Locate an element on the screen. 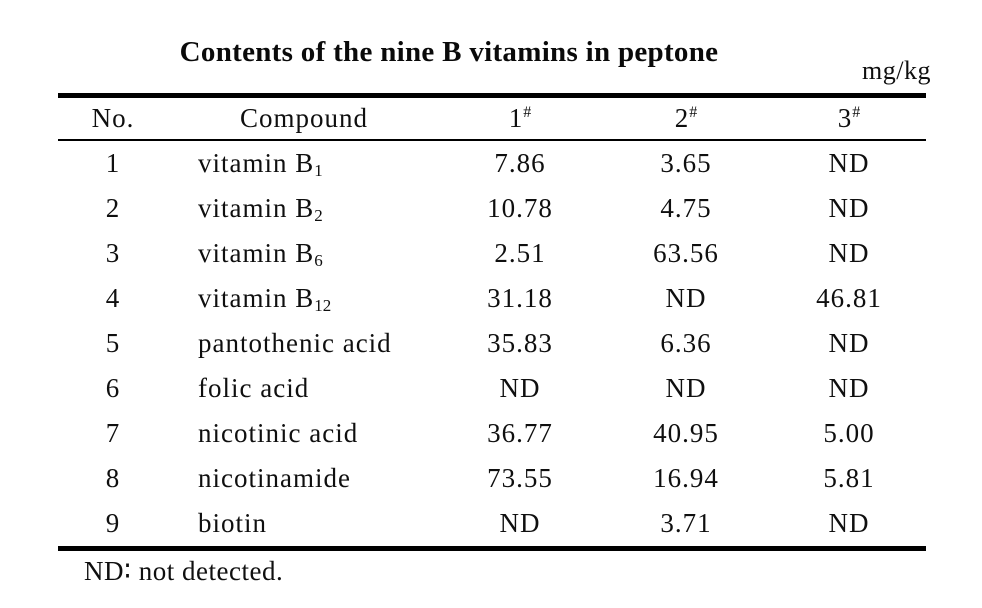  cell-compound: pantothenic acid is located at coordinates (304, 343).